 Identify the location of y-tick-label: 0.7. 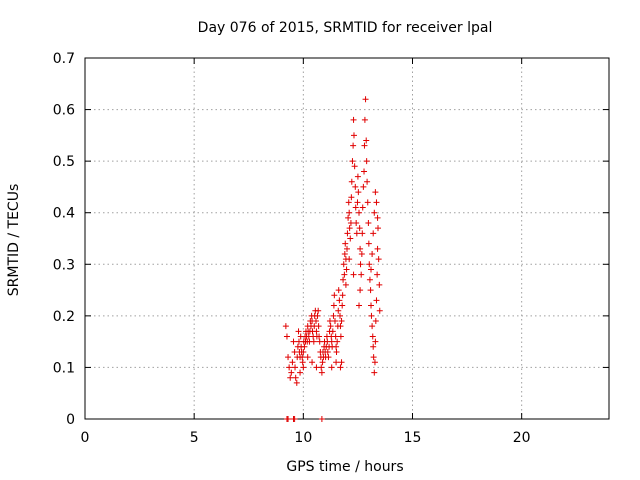
(64, 59).